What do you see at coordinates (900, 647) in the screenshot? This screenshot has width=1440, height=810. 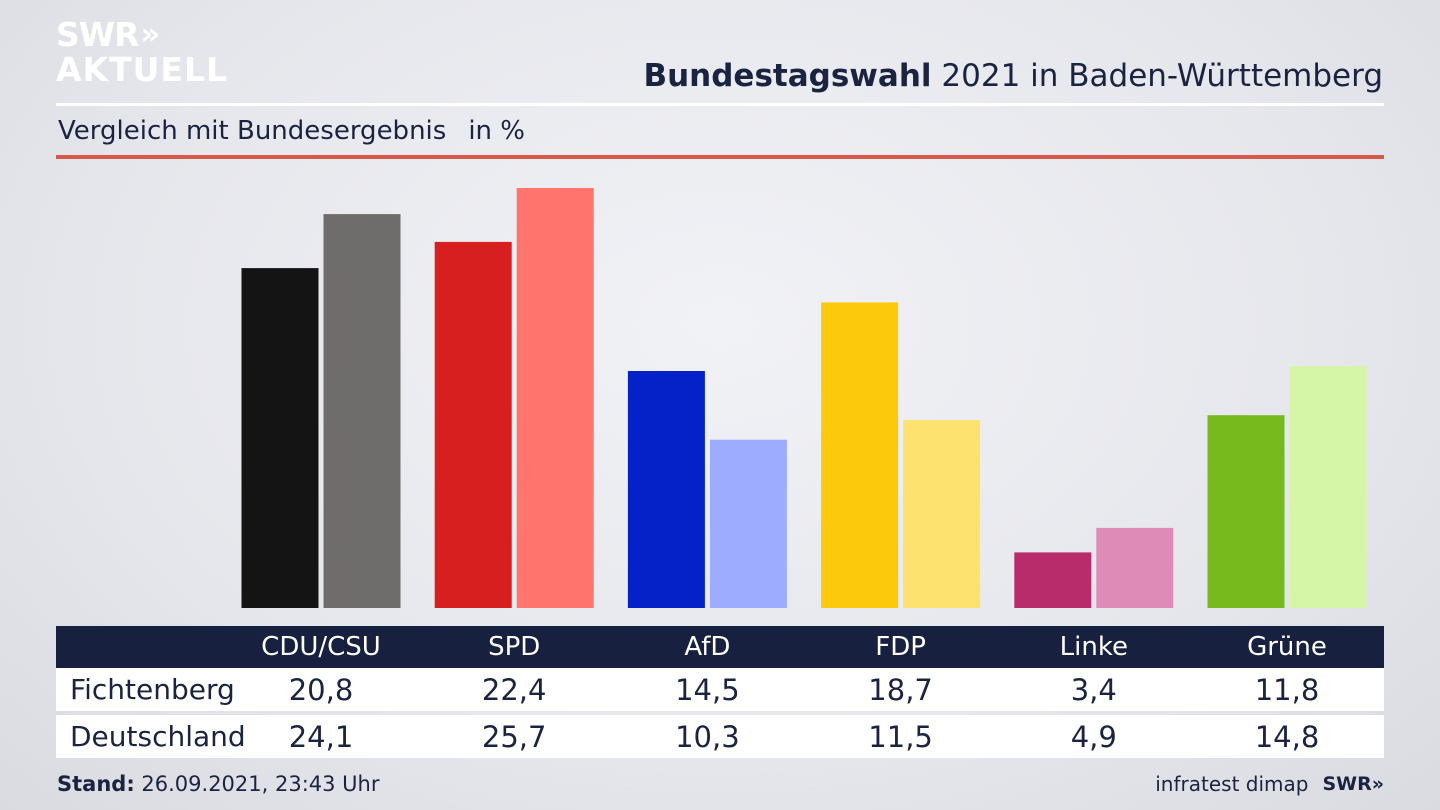 I see `category-label-fdp: FDP` at bounding box center [900, 647].